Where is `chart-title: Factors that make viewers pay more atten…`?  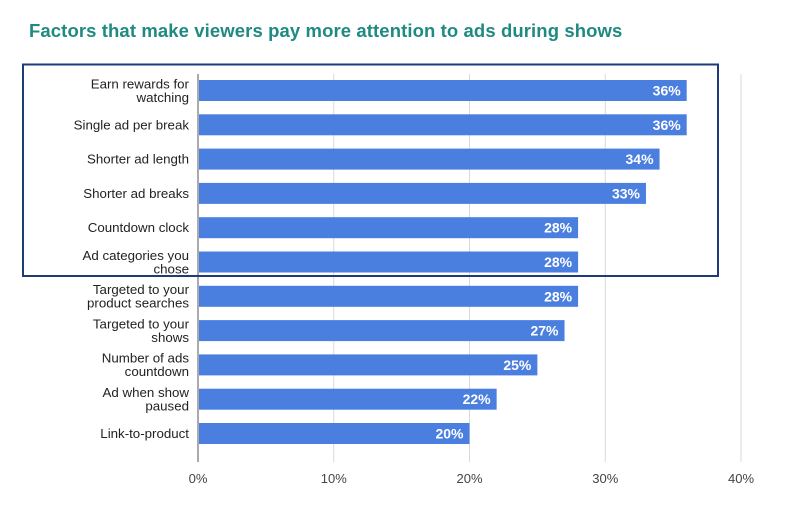
chart-title: Factors that make viewers pay more atten… is located at coordinates (326, 30).